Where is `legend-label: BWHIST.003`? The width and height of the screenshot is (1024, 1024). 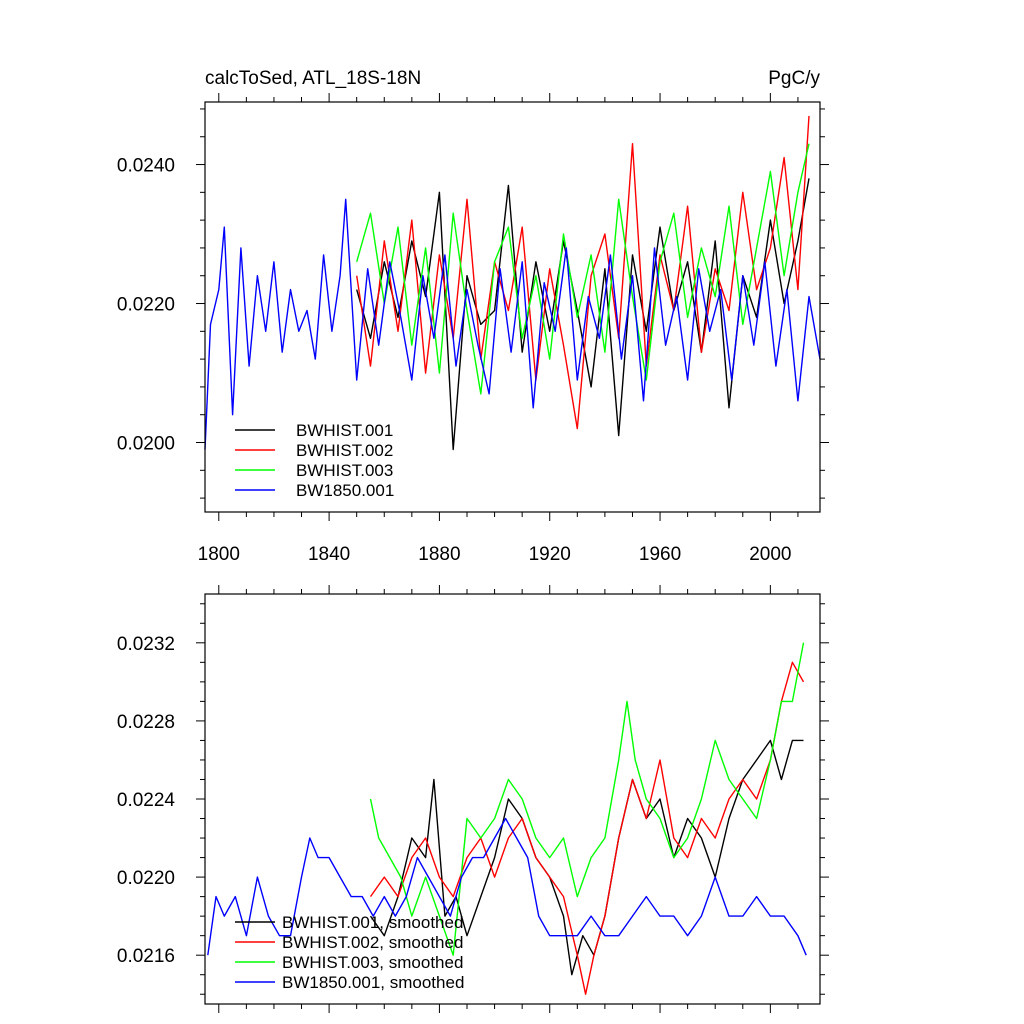
legend-label: BWHIST.003 is located at coordinates (344, 470).